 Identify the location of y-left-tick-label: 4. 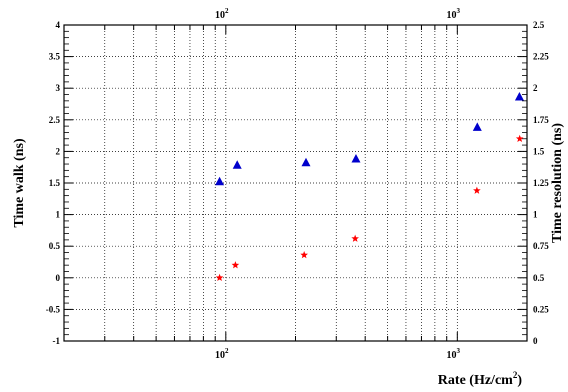
(58, 25).